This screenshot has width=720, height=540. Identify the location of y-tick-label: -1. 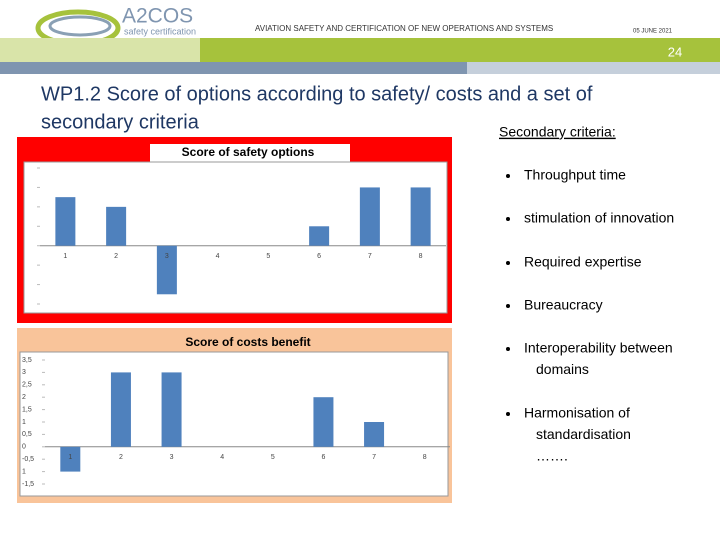
(29, 265).